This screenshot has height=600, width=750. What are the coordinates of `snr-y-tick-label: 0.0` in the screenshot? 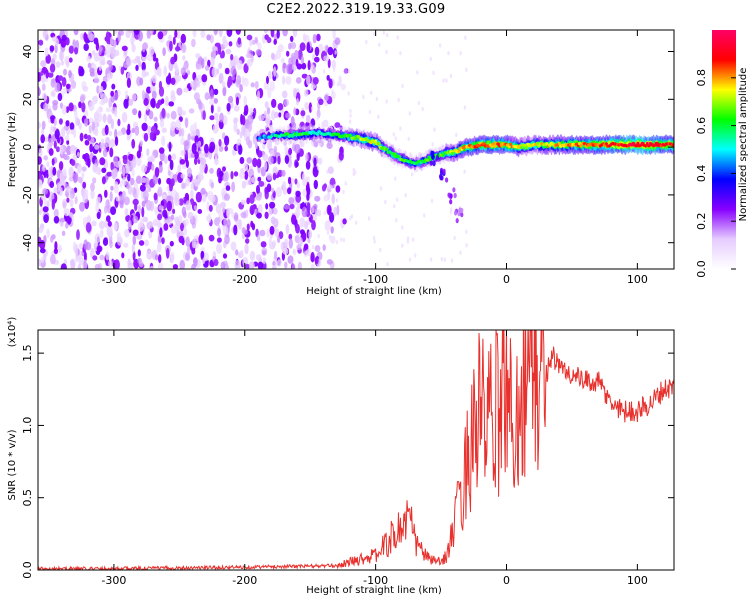 It's located at (27, 570).